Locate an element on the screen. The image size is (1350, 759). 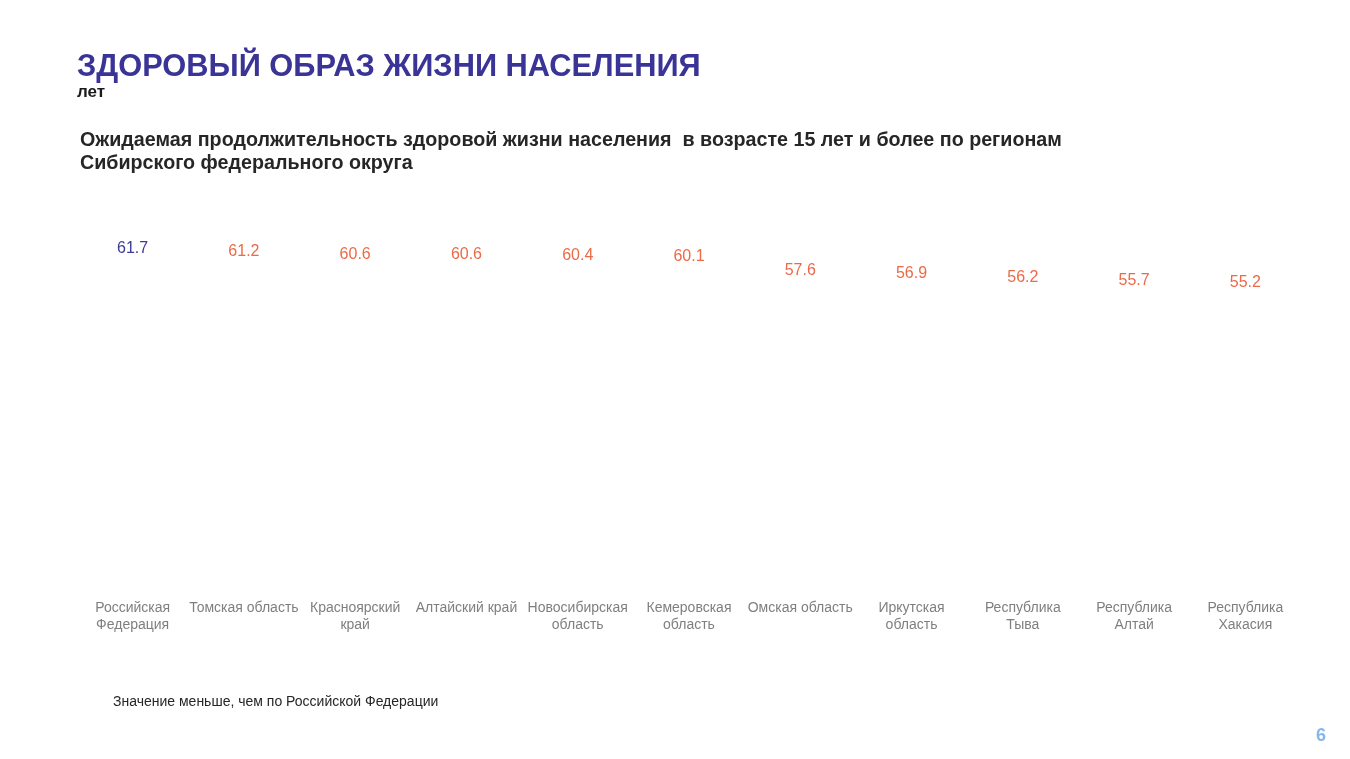
category-label: Омская область is located at coordinates (800, 607).